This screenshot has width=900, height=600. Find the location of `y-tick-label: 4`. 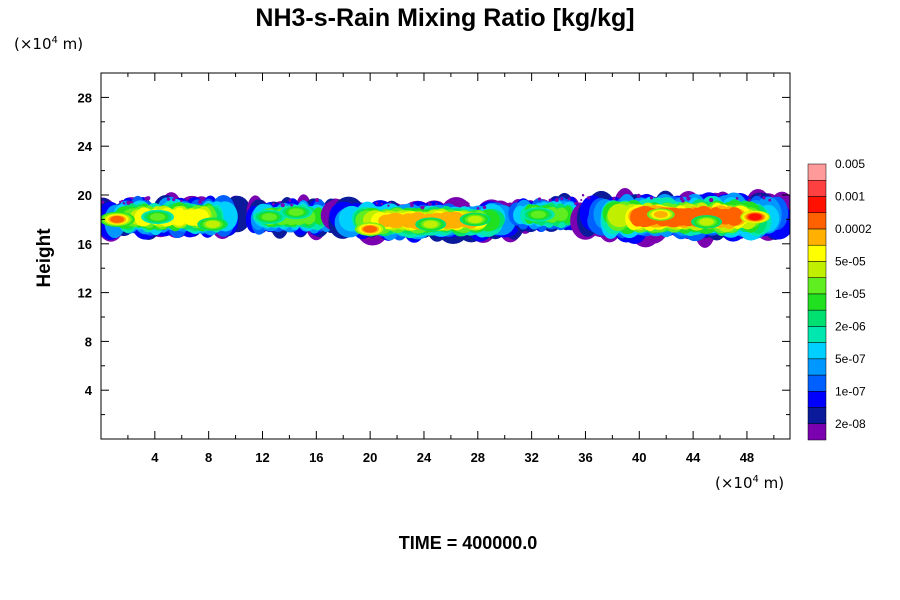

y-tick-label: 4 is located at coordinates (89, 390).